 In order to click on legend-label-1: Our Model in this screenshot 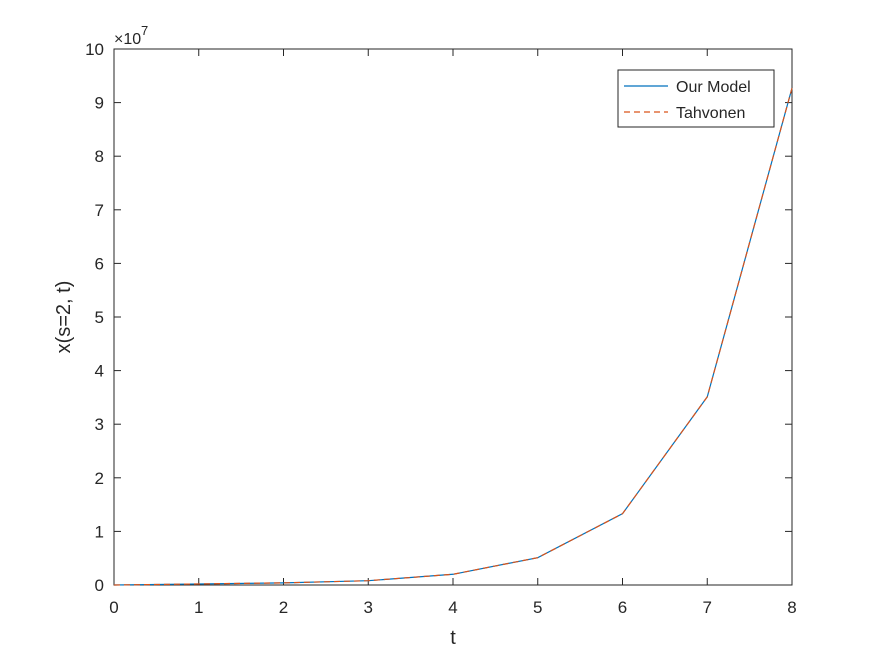, I will do `click(713, 87)`.